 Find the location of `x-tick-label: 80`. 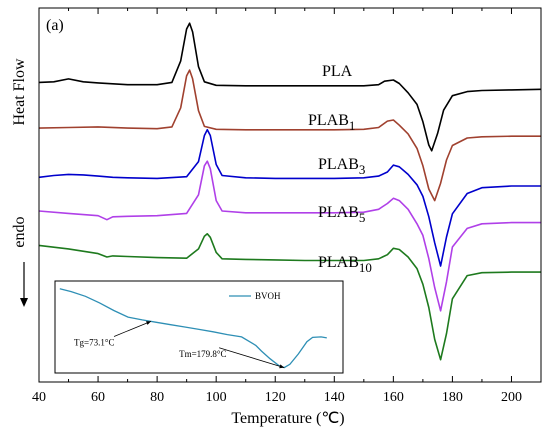

x-tick-label: 80 is located at coordinates (157, 397).